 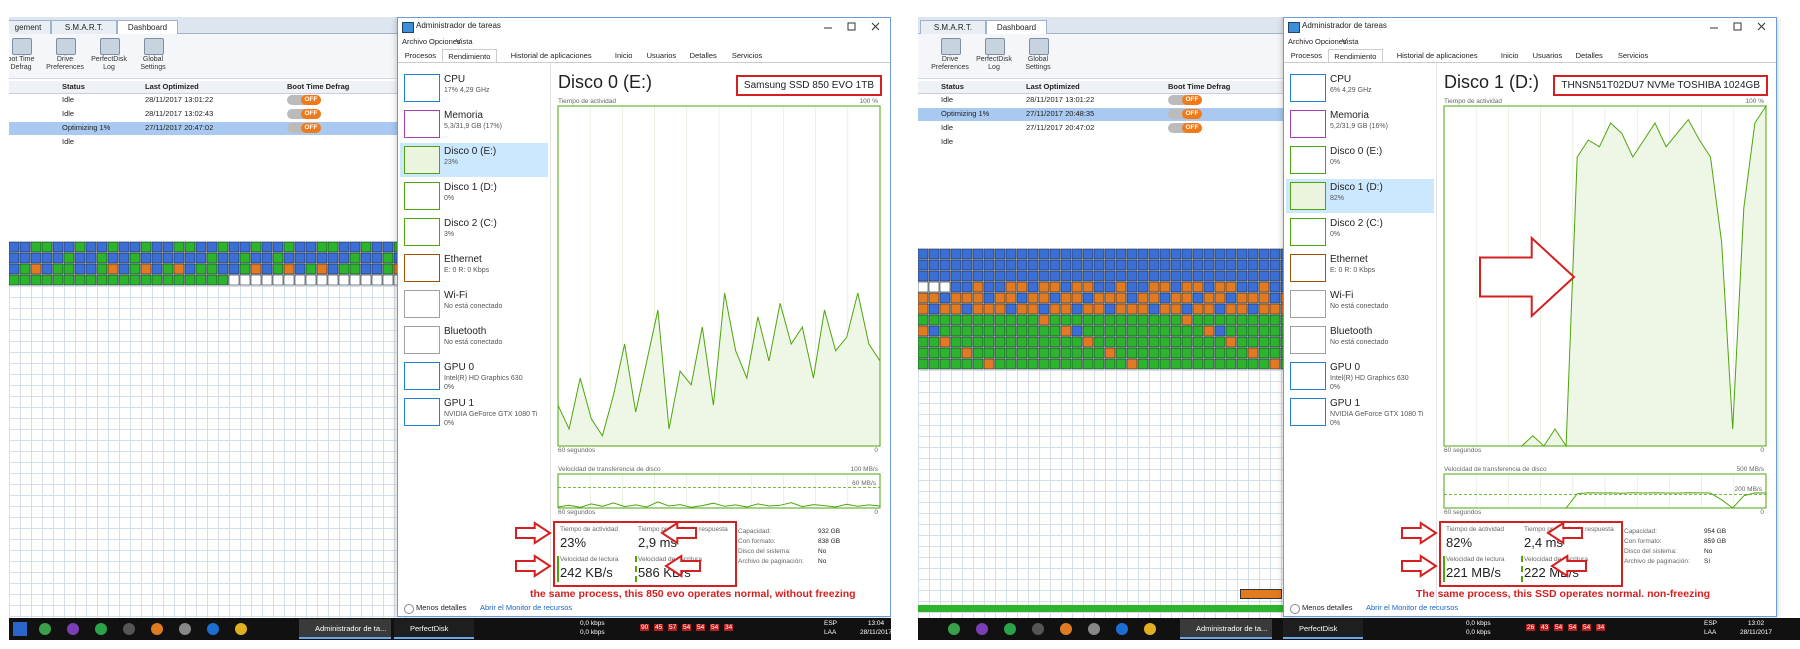 What do you see at coordinates (22, 59) in the screenshot?
I see `toolbar-label: oot Time` at bounding box center [22, 59].